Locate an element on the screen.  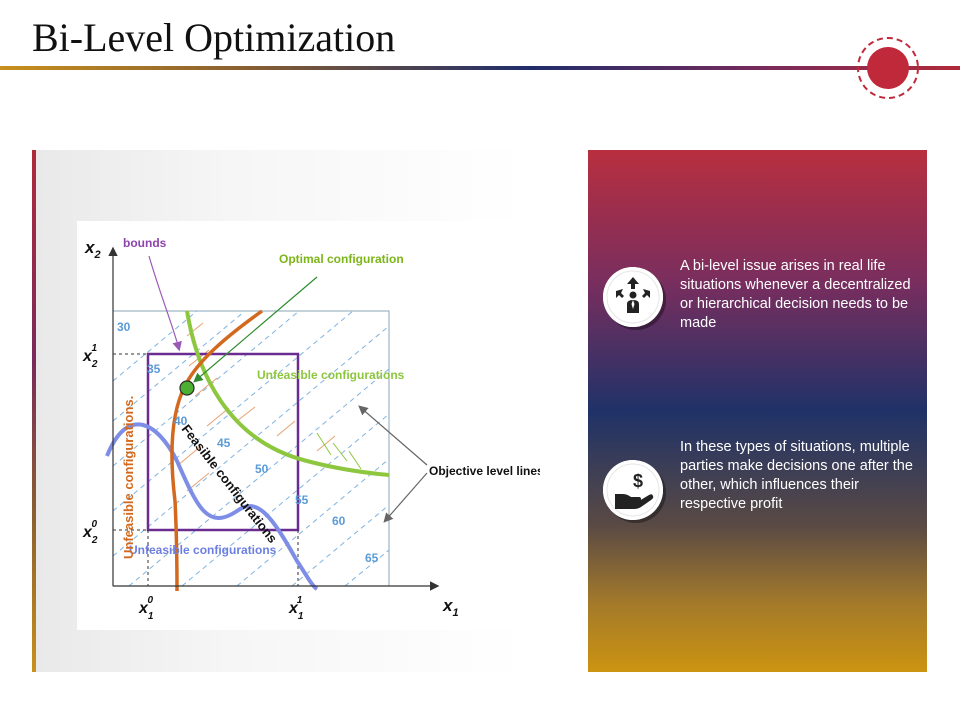
constraint-curve is located at coordinates (217, 450).